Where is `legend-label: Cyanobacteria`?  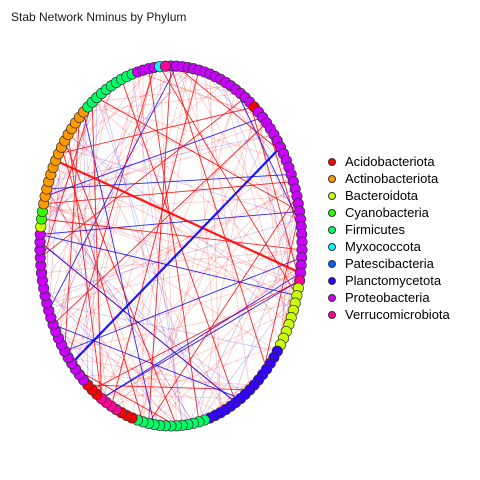
legend-label: Cyanobacteria is located at coordinates (387, 212).